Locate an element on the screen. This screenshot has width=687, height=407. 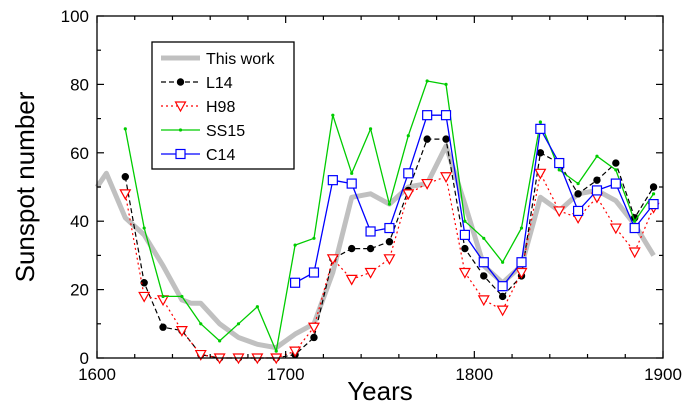
y-tick-label-1: 20 is located at coordinates (79, 290).